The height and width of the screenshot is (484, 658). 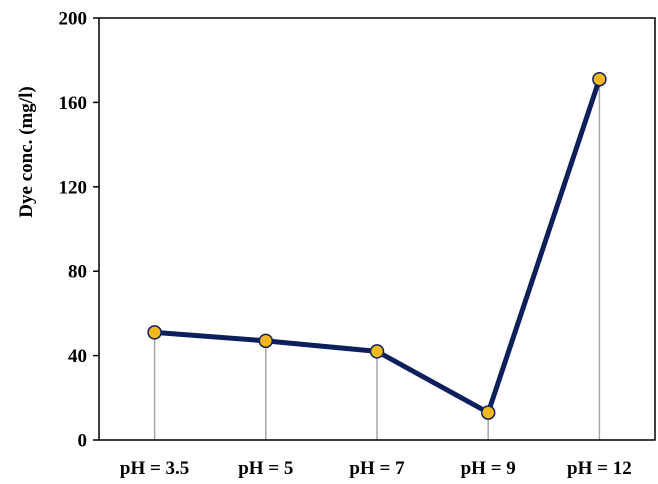 What do you see at coordinates (83, 441) in the screenshot?
I see `y-tick-label: 0` at bounding box center [83, 441].